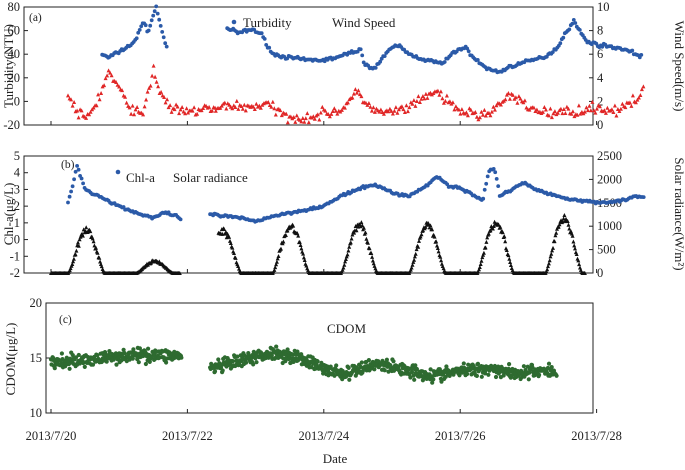  I want to click on panel-a-left-tick-label: 80, so click(14, 7).